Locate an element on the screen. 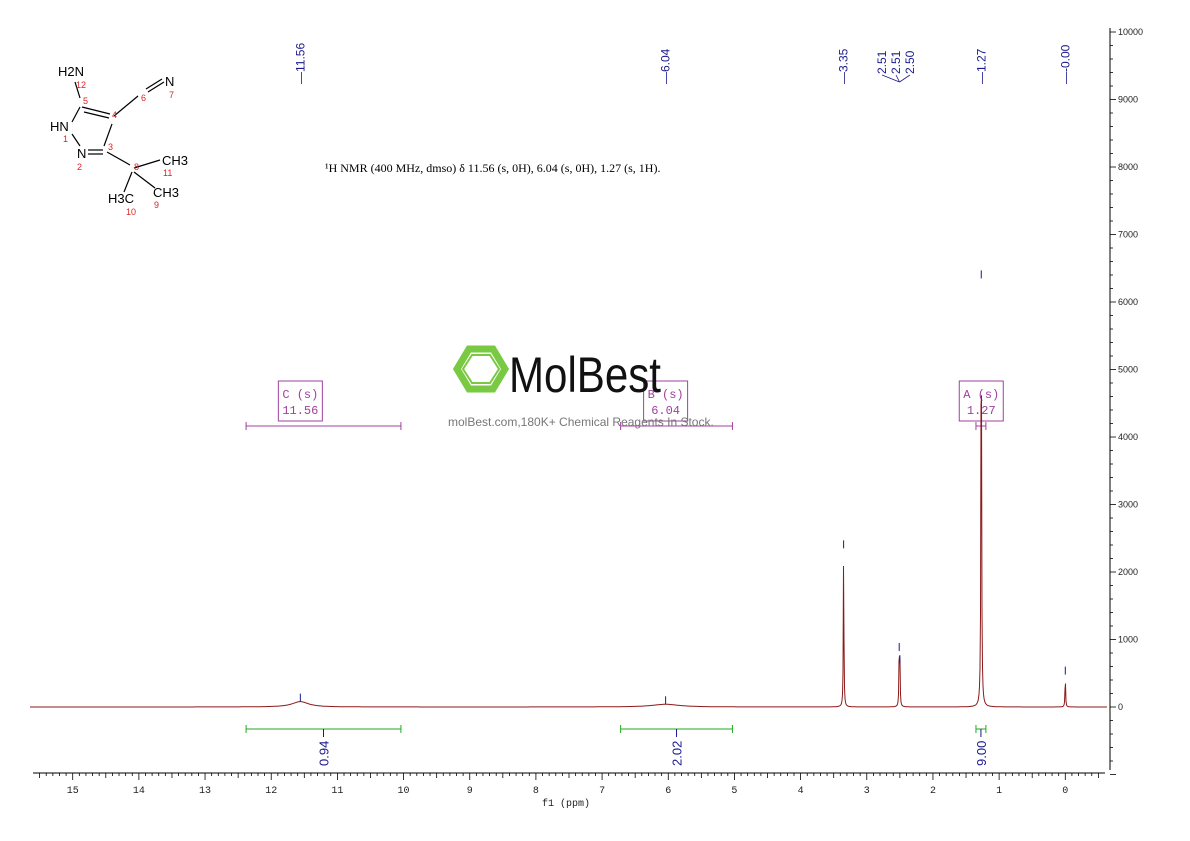  peak-label: —3.35 is located at coordinates (844, 66).